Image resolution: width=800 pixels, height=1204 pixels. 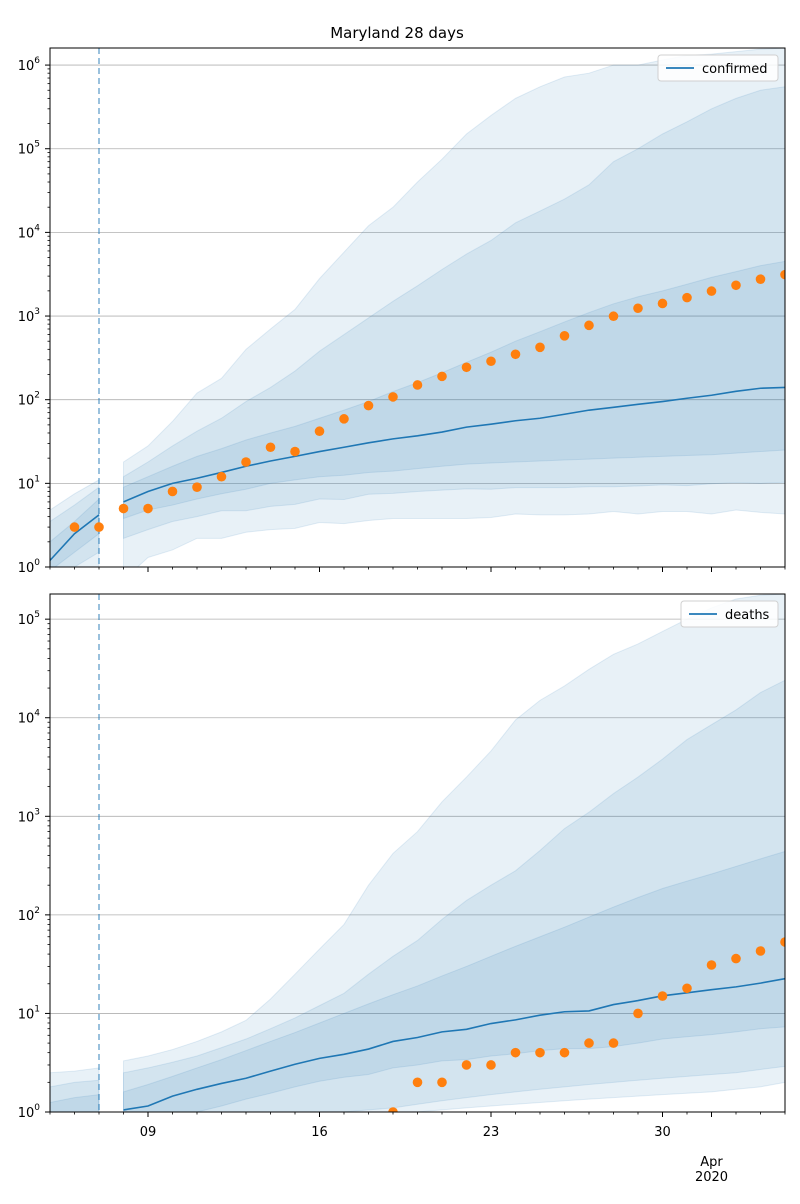 I want to click on x-tick-label: 09, so click(x=148, y=1132).